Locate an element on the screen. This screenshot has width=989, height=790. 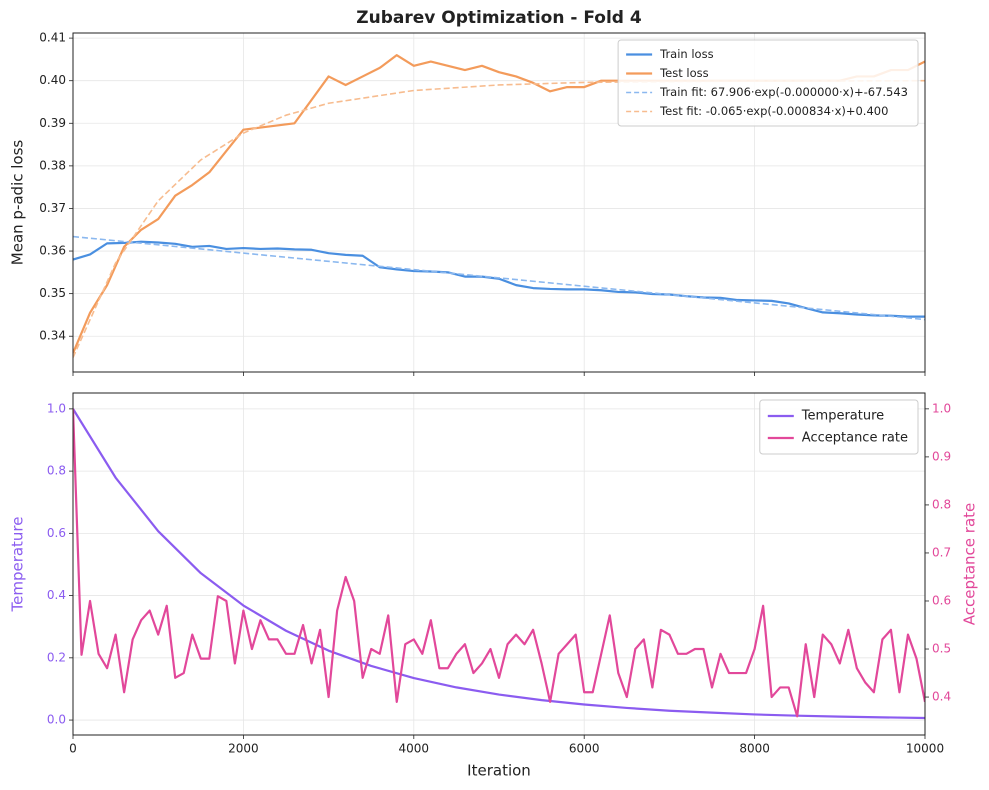
x-tick-label: 4000 is located at coordinates (414, 749).